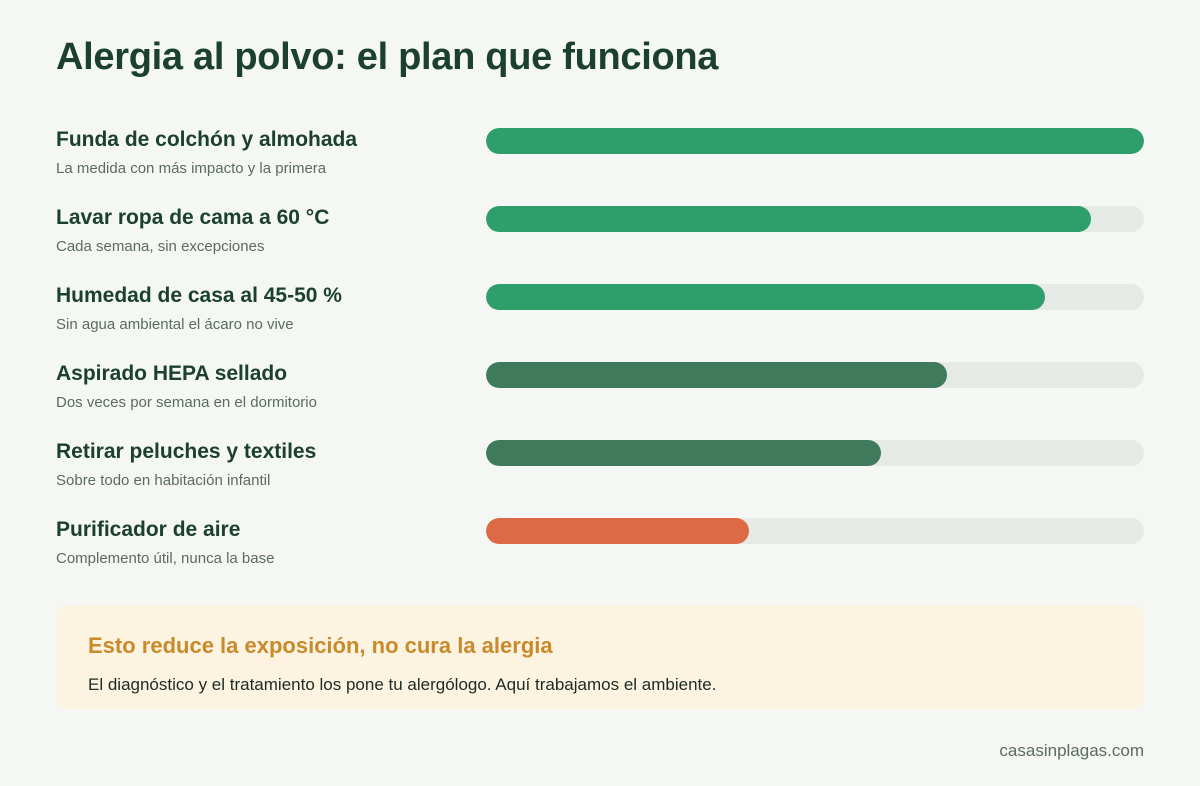 This screenshot has width=1200, height=786. Describe the element at coordinates (160, 246) in the screenshot. I see `bar-sublabel: Cada semana, sin excepciones` at that location.